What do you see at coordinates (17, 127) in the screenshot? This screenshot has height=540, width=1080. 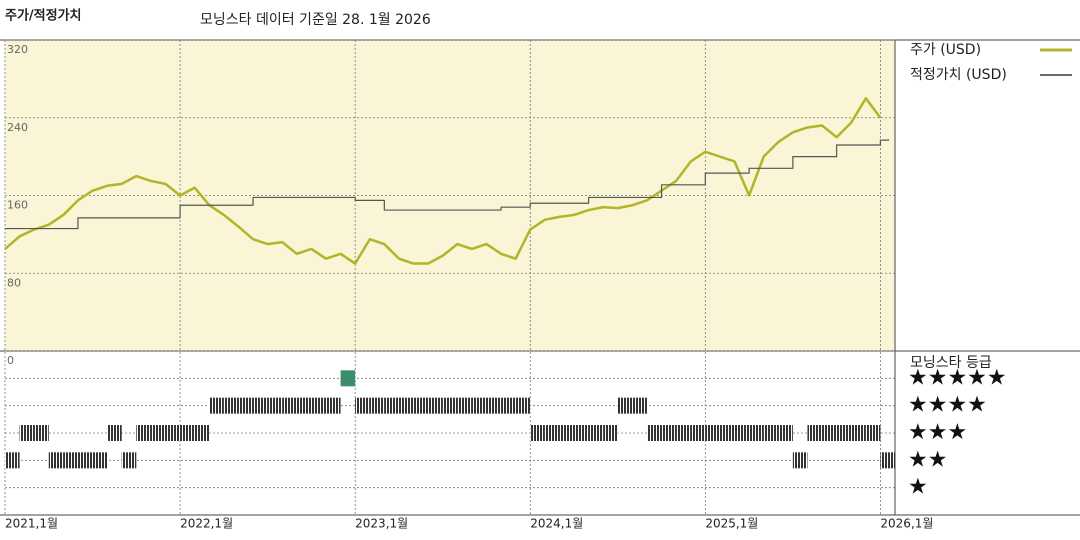 I see `y-tick-label: 240` at bounding box center [17, 127].